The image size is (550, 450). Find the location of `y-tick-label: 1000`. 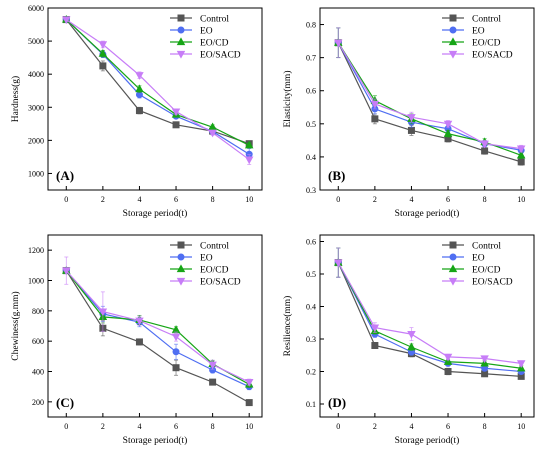

y-tick-label: 1000 is located at coordinates (36, 173).